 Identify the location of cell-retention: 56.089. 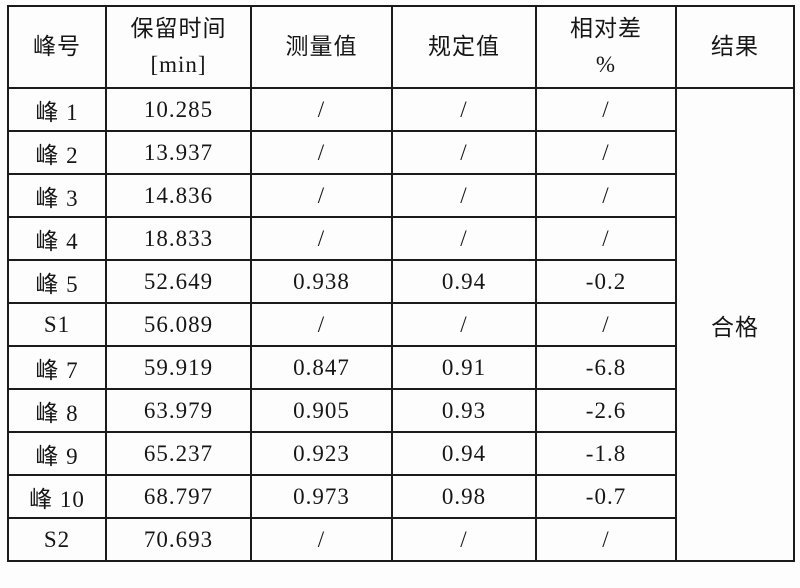
(178, 324).